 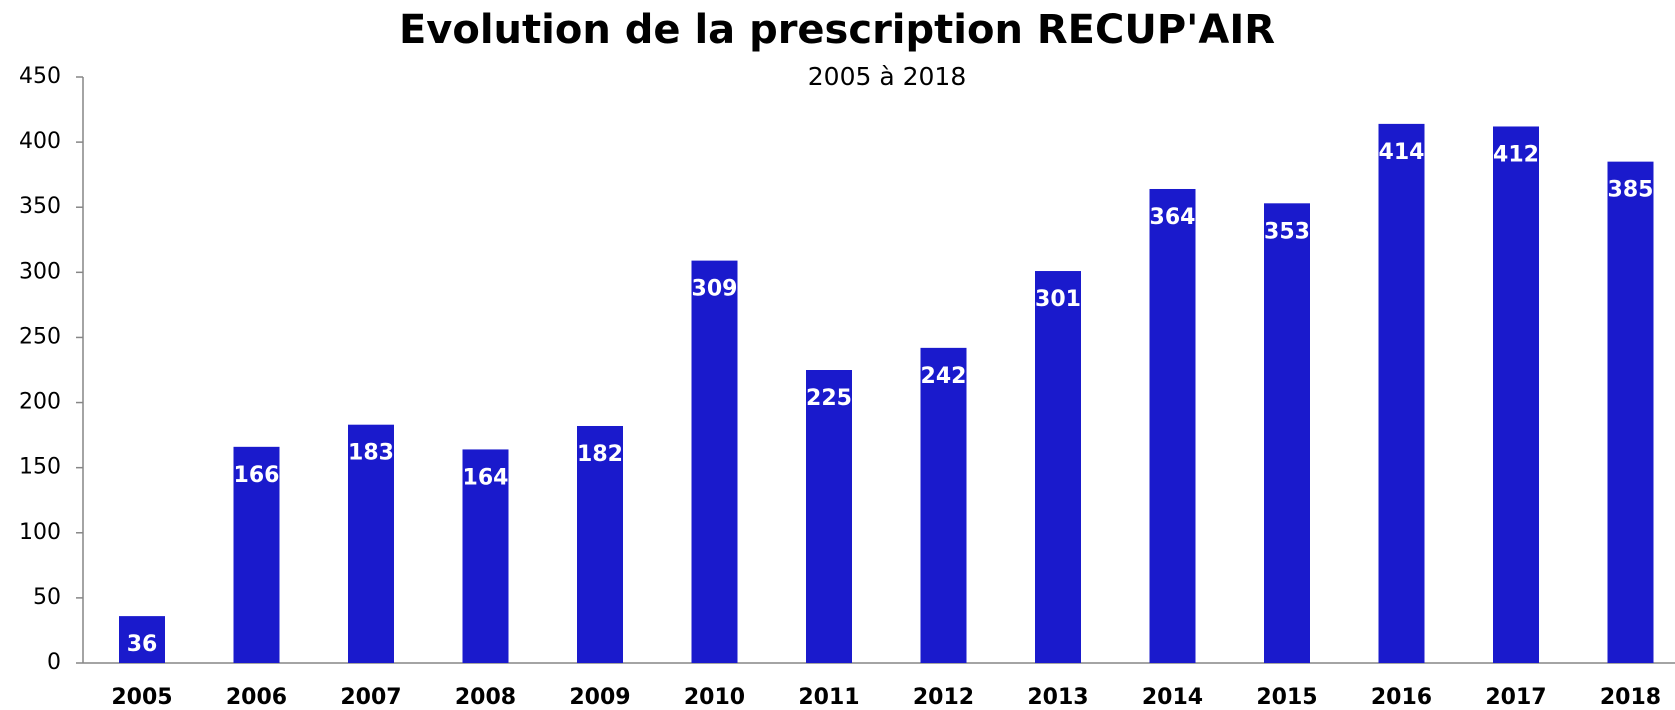 What do you see at coordinates (40, 76) in the screenshot?
I see `y-tick-label: 450` at bounding box center [40, 76].